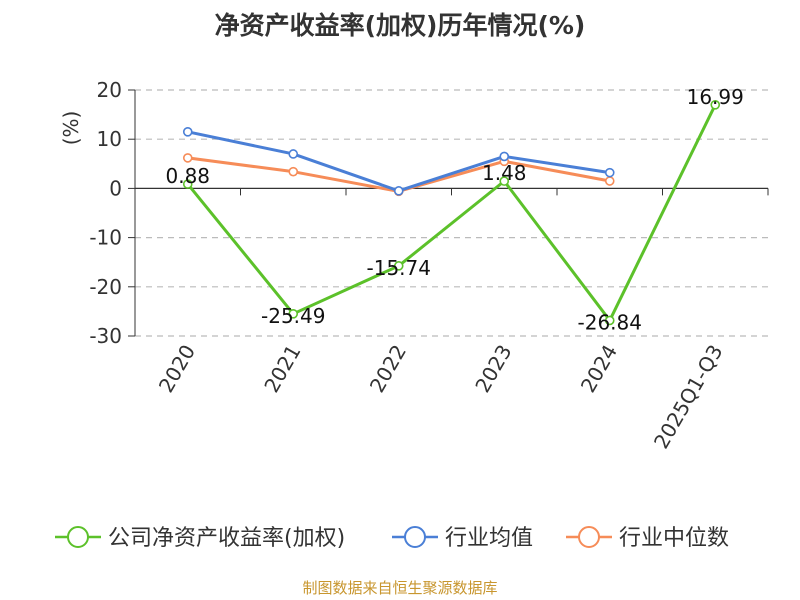  What do you see at coordinates (493, 369) in the screenshot?
I see `x-tick-label: 2023` at bounding box center [493, 369].